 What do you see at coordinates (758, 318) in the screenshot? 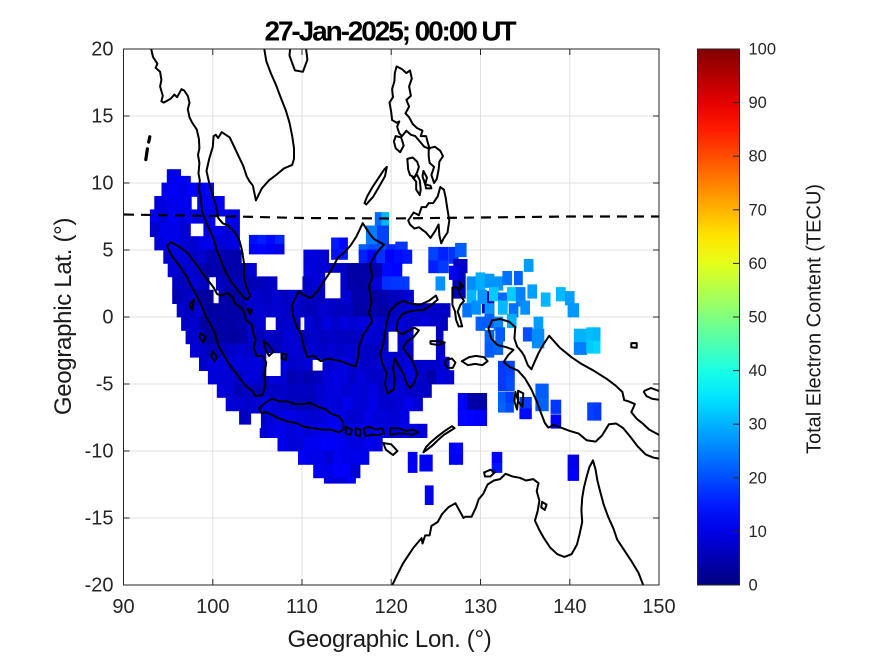
I see `svg-text: 50` at bounding box center [758, 318].